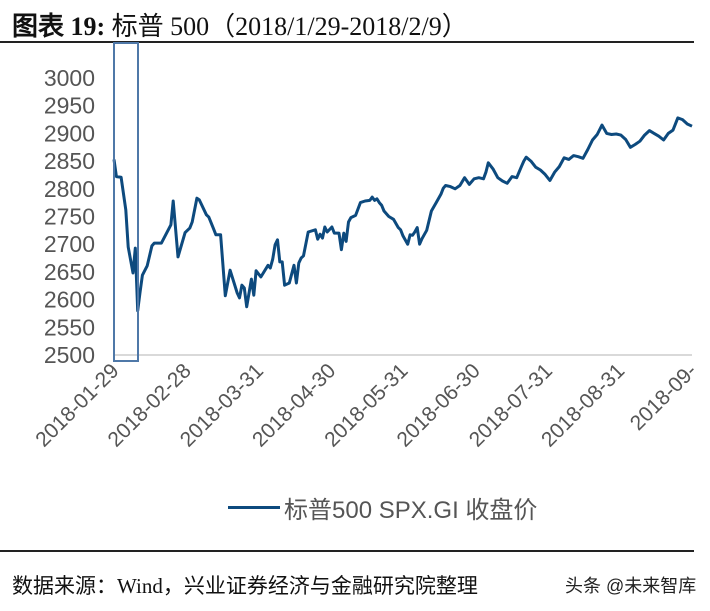 This screenshot has height=611, width=710. I want to click on y-tick-label: 3000, so click(69, 78).